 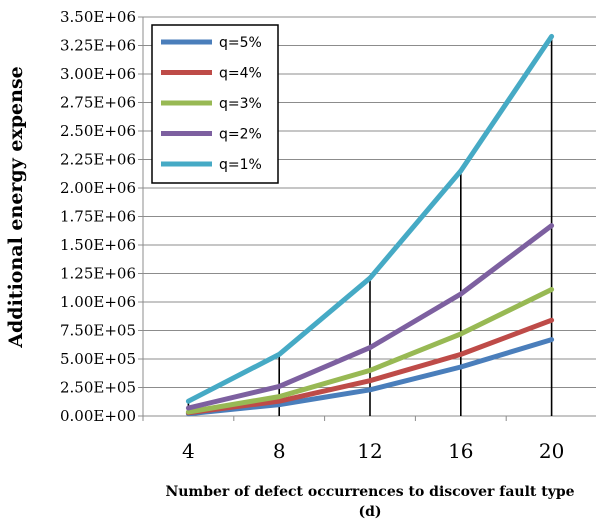 What do you see at coordinates (98, 131) in the screenshot?
I see `y-tick-label: 2.50E+06` at bounding box center [98, 131].